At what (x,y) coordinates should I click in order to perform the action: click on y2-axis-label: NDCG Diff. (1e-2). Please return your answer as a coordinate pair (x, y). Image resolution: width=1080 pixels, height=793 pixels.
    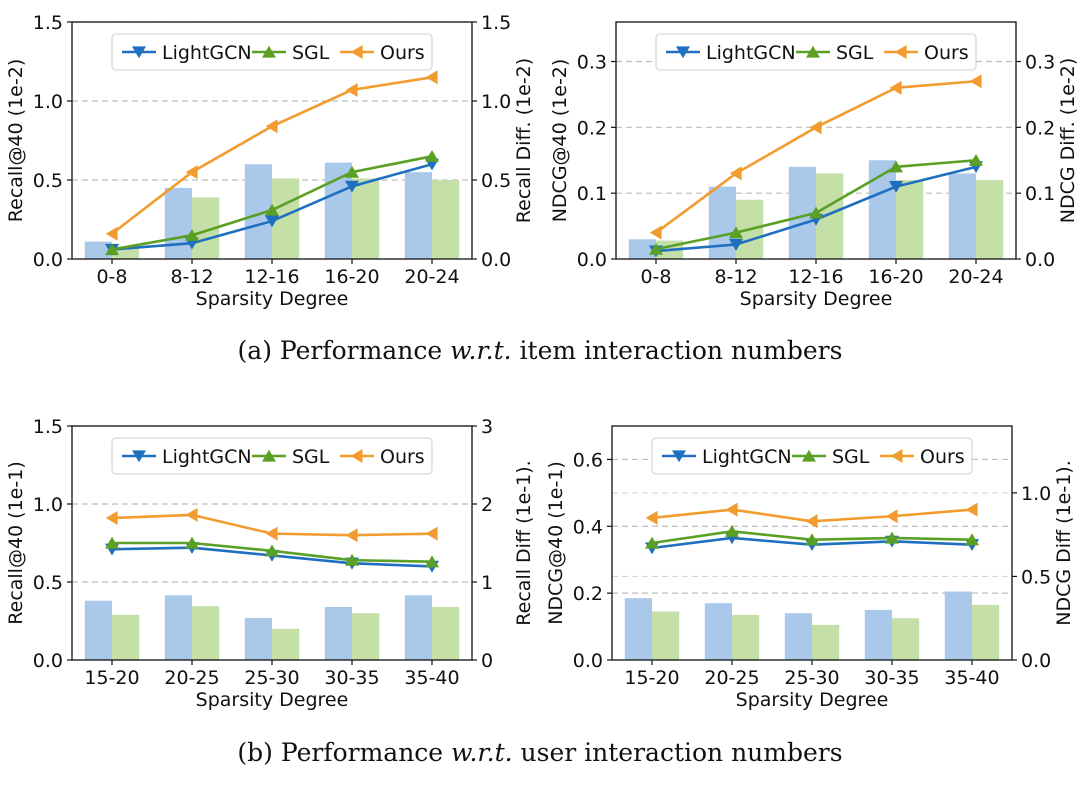
    Looking at the image, I should click on (1068, 141).